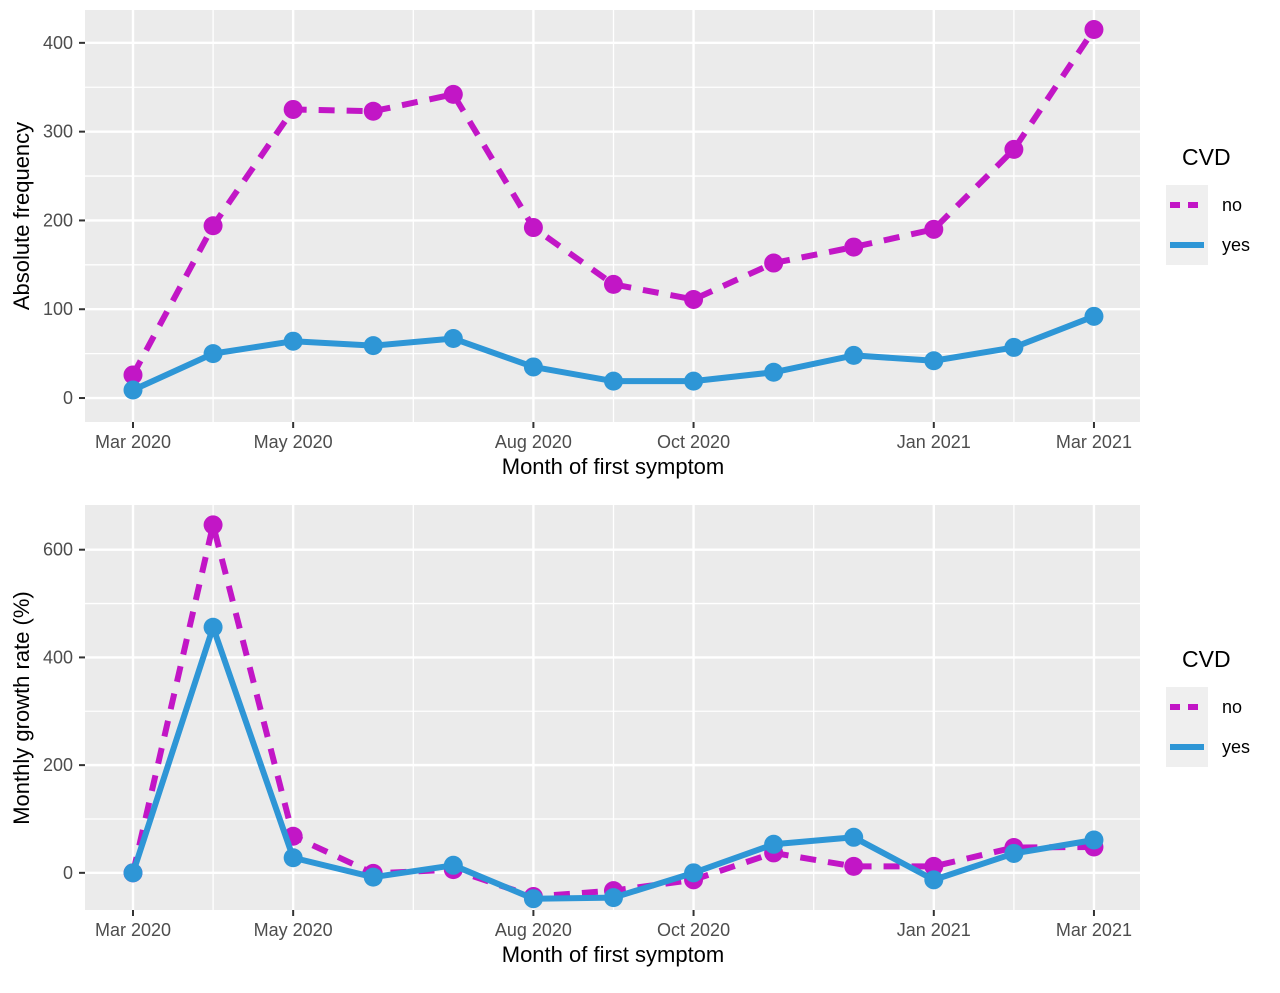 This screenshot has height=993, width=1280. What do you see at coordinates (613, 954) in the screenshot?
I see `x-axis-title-month-bottom: Month of first symptom` at bounding box center [613, 954].